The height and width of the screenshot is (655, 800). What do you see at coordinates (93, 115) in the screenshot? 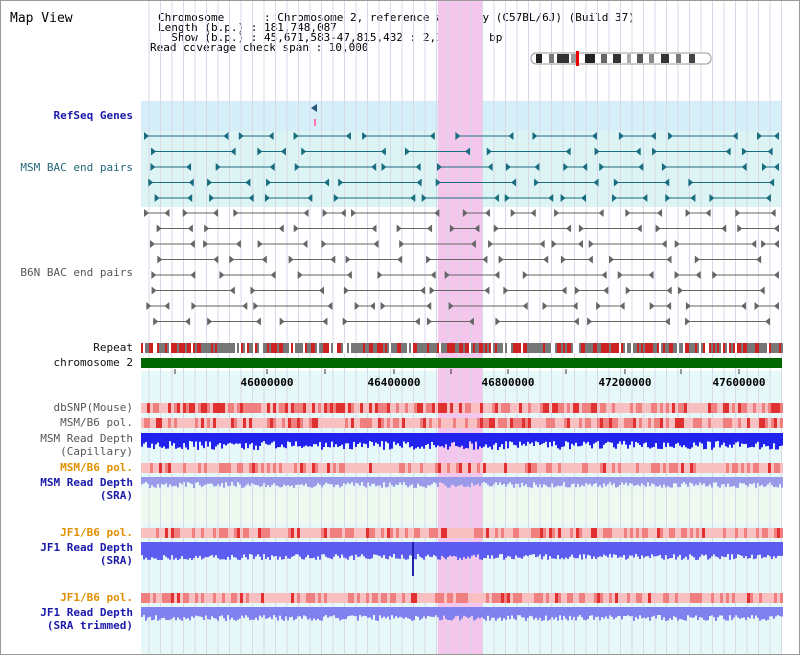
I see `track-label-refseq: RefSeq Genes` at bounding box center [93, 115].